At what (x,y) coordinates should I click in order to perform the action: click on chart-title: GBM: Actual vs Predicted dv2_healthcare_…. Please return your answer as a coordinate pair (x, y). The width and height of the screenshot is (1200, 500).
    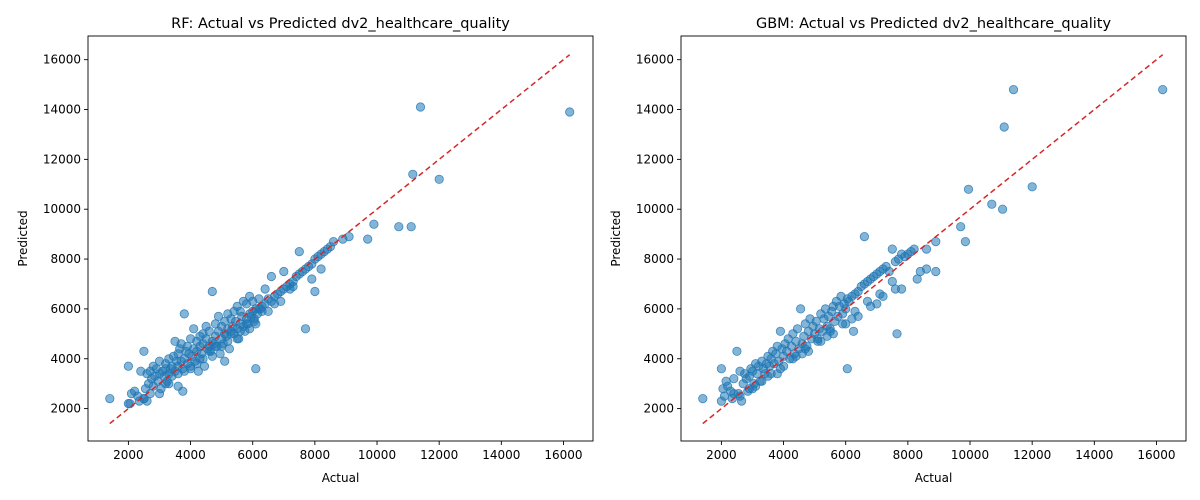
    Looking at the image, I should click on (933, 24).